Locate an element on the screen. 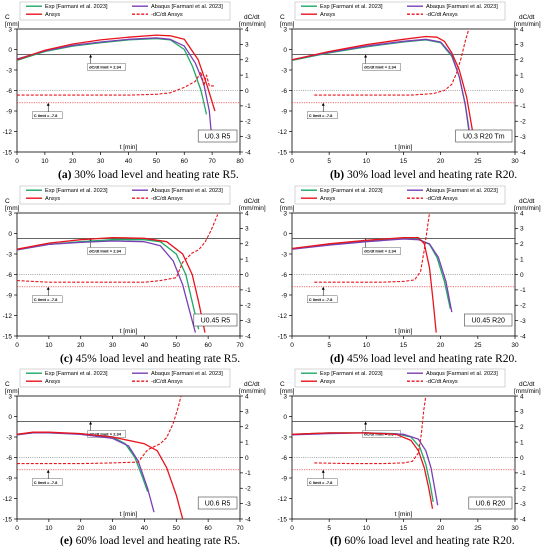 Image resolution: width=550 pixels, height=556 pixels. y-tick-label-a-1: 0 is located at coordinates (10, 50).